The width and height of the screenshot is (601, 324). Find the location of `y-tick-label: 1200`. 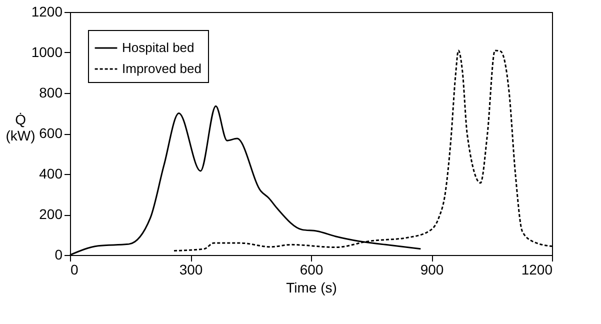

y-tick-label: 1200 is located at coordinates (47, 12).